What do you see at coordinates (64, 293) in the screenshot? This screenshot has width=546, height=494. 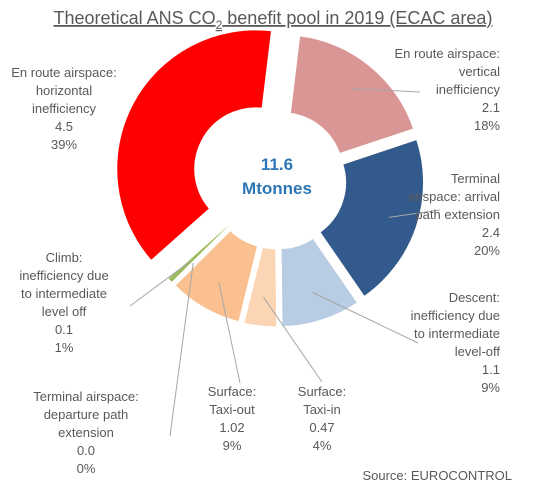 I see `label-climb-line-2: to intermediate` at bounding box center [64, 293].